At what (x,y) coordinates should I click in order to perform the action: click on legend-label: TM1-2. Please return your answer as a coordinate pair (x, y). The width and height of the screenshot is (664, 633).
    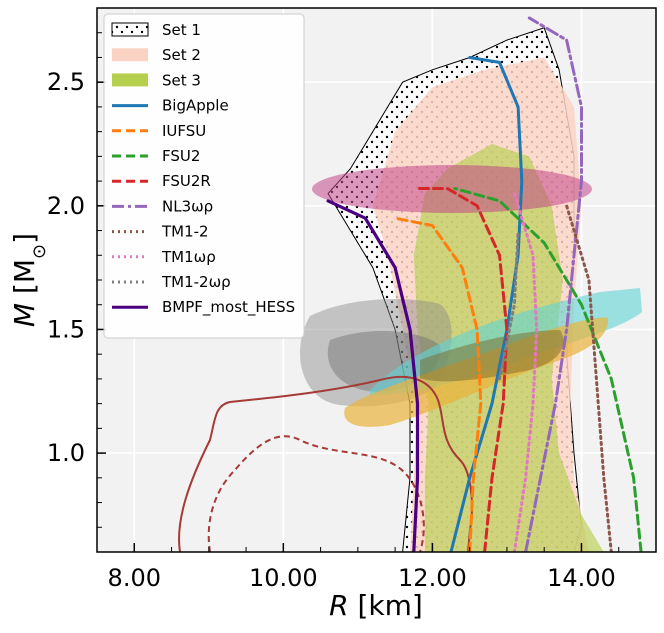
    Looking at the image, I should click on (185, 232).